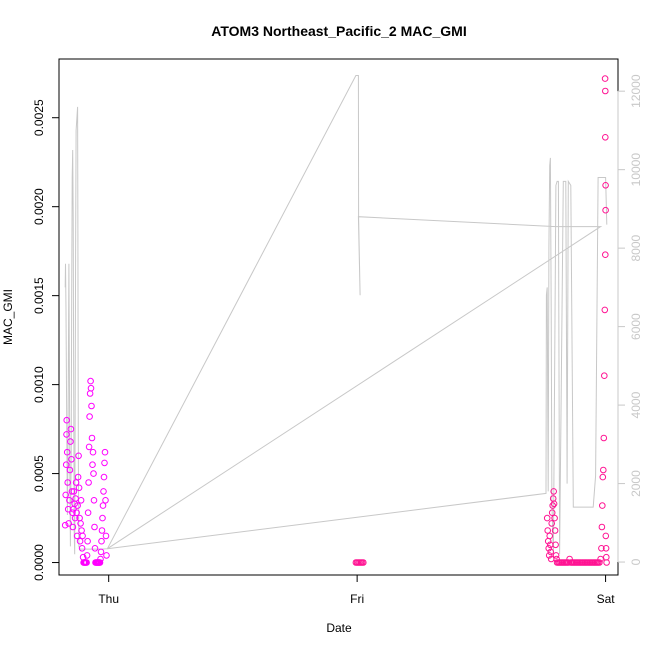 This screenshot has width=650, height=650. Describe the element at coordinates (339, 628) in the screenshot. I see `x-axis-label: Date` at that location.